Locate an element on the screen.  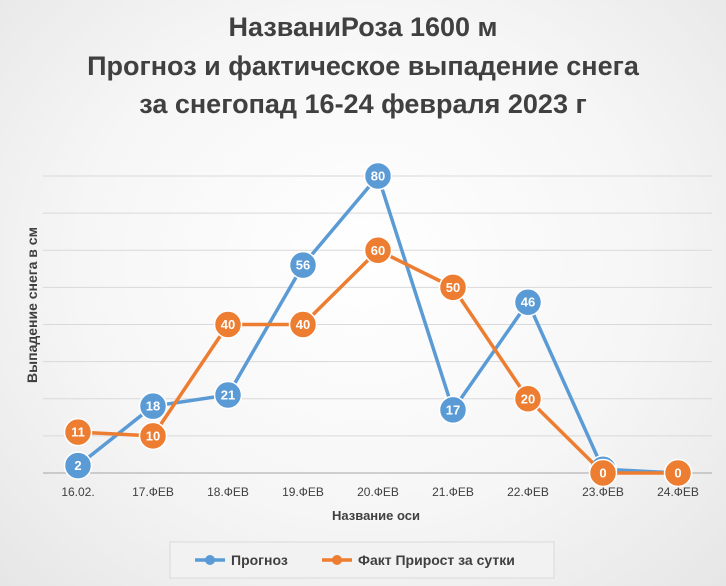
x-tick-label: 21.ФЕВ is located at coordinates (453, 492).